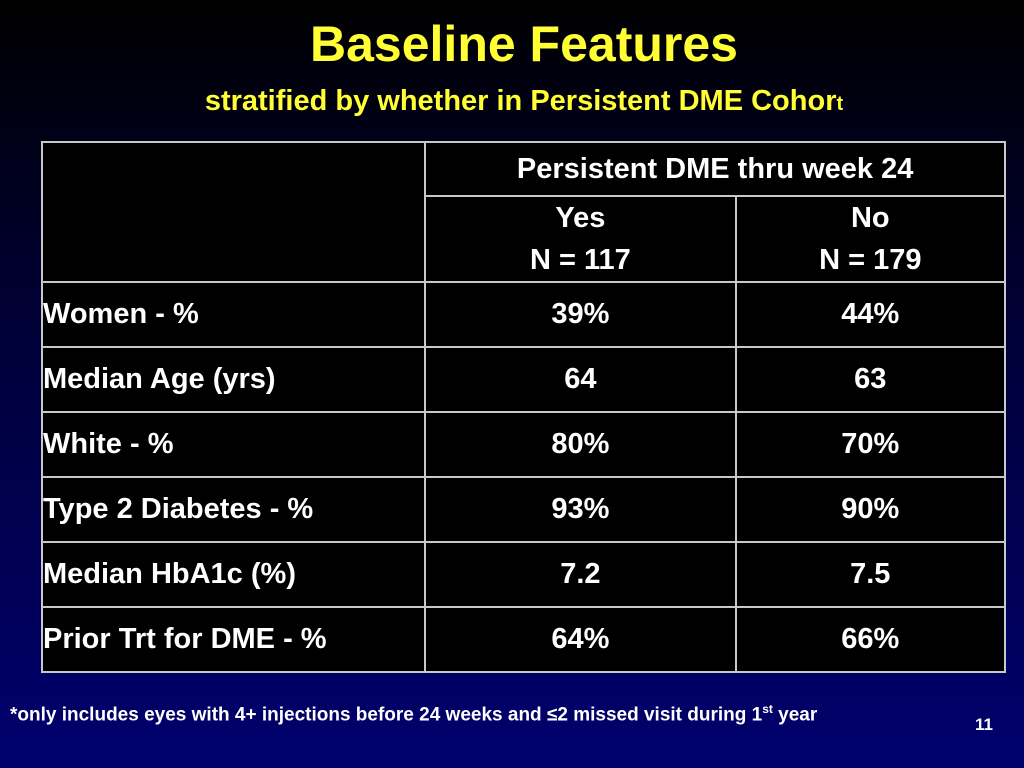 The height and width of the screenshot is (768, 1024). Describe the element at coordinates (715, 169) in the screenshot. I see `group-header: Persistent DME thru week 24` at that location.